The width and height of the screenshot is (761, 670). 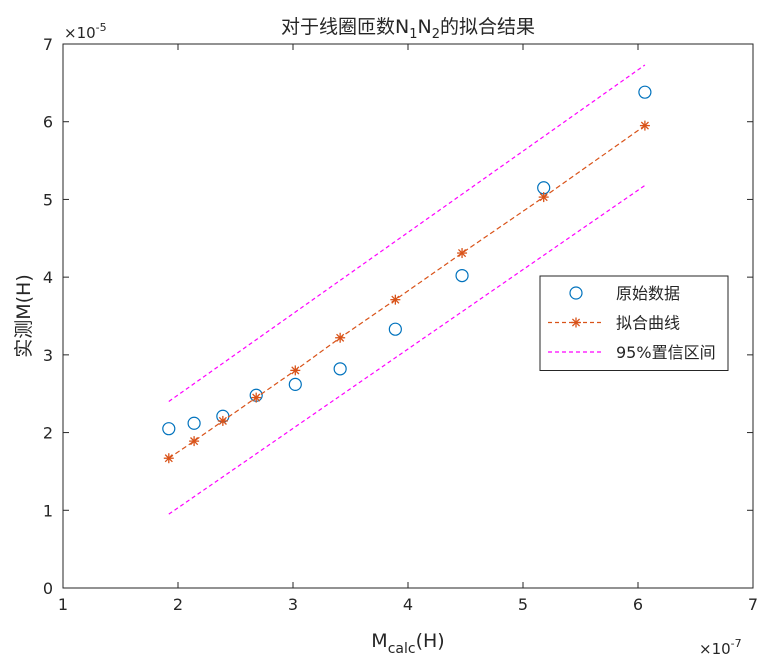 I want to click on legend-box, so click(x=634, y=323).